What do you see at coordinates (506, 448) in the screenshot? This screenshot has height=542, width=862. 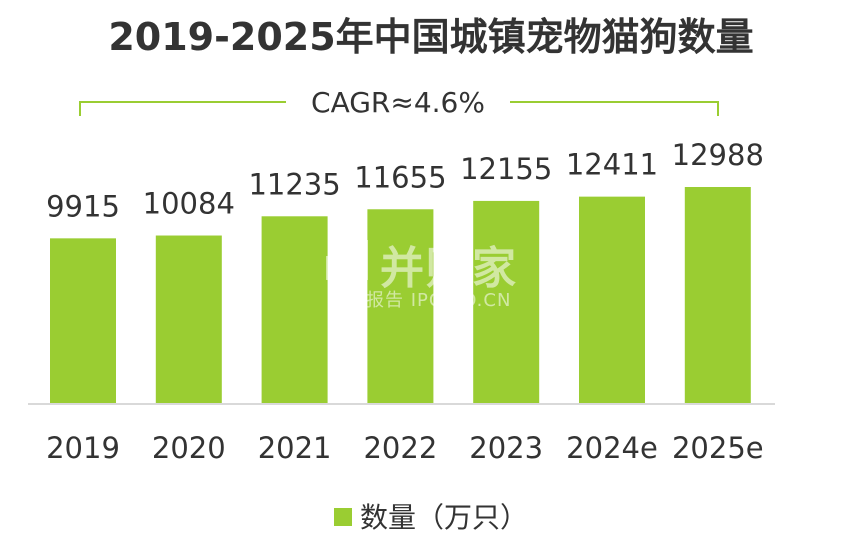 I see `x-tick-label-2023: 2023` at bounding box center [506, 448].